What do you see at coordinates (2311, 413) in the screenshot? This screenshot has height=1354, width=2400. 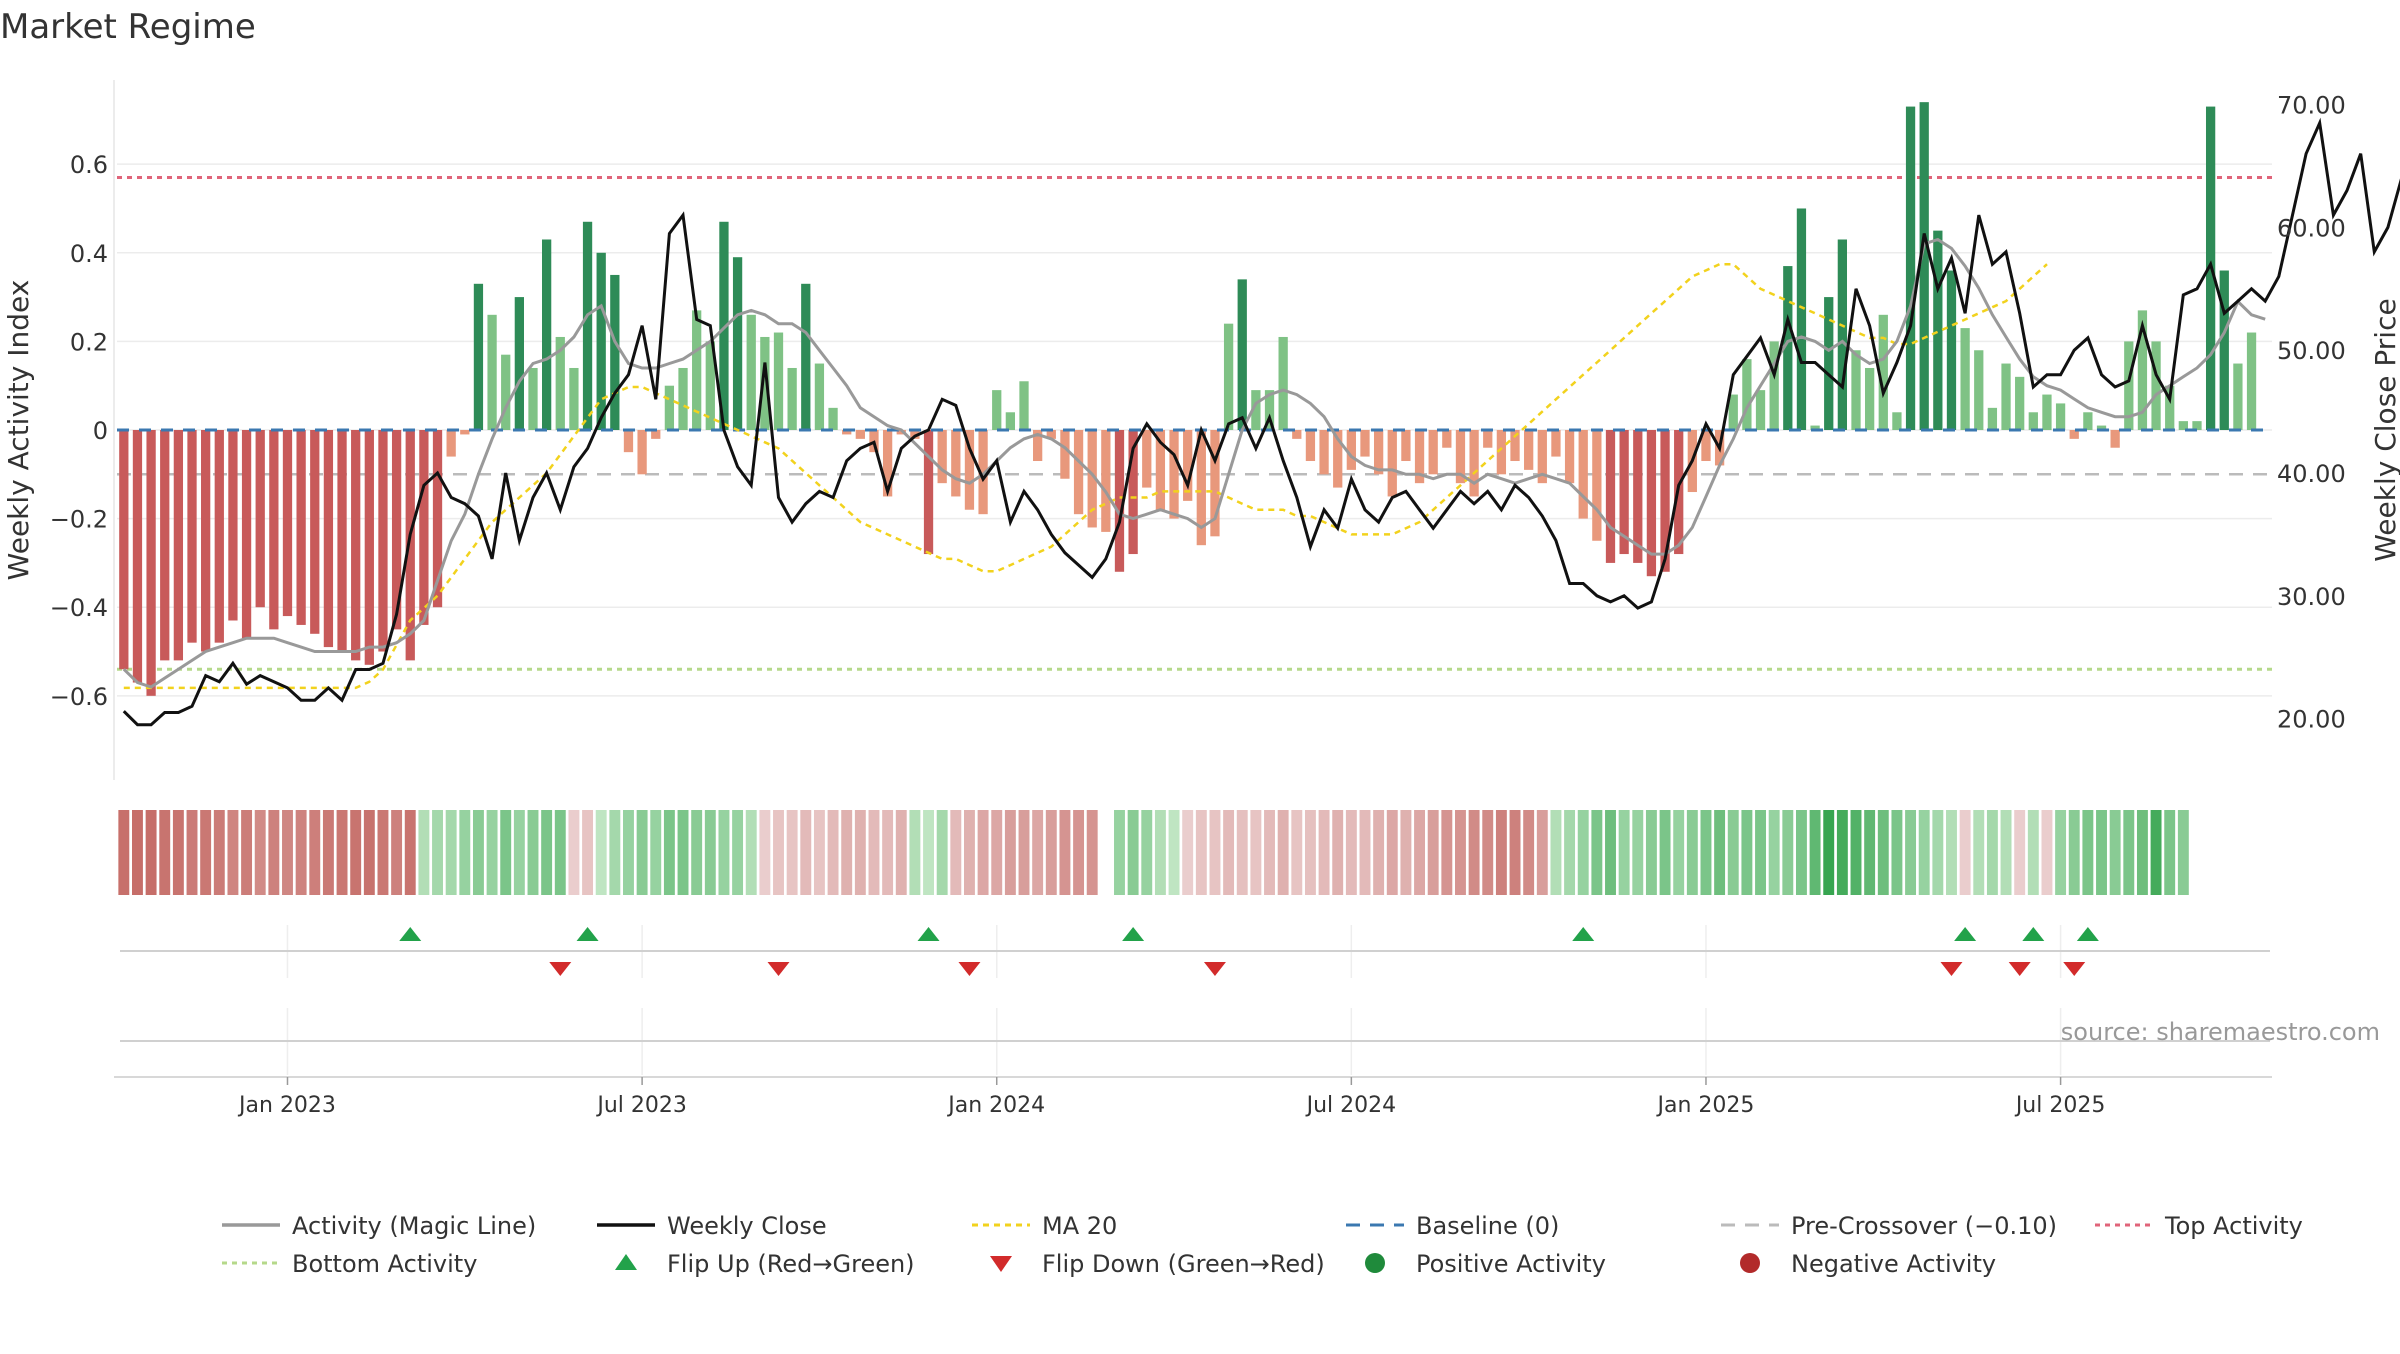 I see `right-axis: 70.00 60.00 50.00 40.00 30.00 20.00` at bounding box center [2311, 413].